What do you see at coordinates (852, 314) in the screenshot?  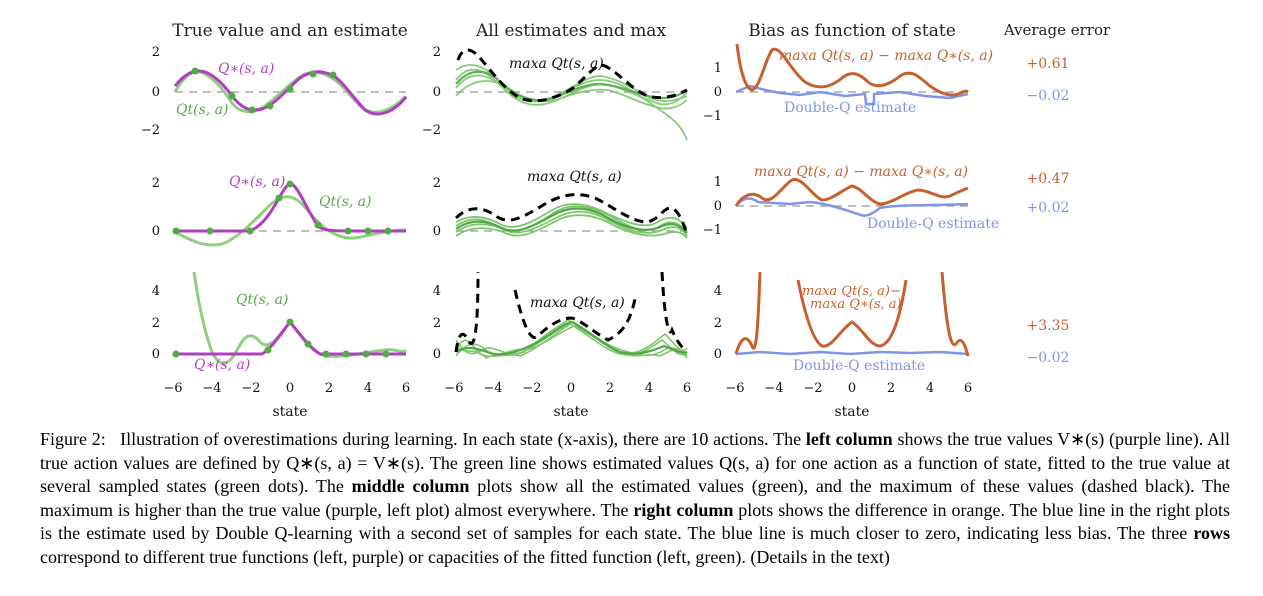 I see `row3-right-bias-line` at bounding box center [852, 314].